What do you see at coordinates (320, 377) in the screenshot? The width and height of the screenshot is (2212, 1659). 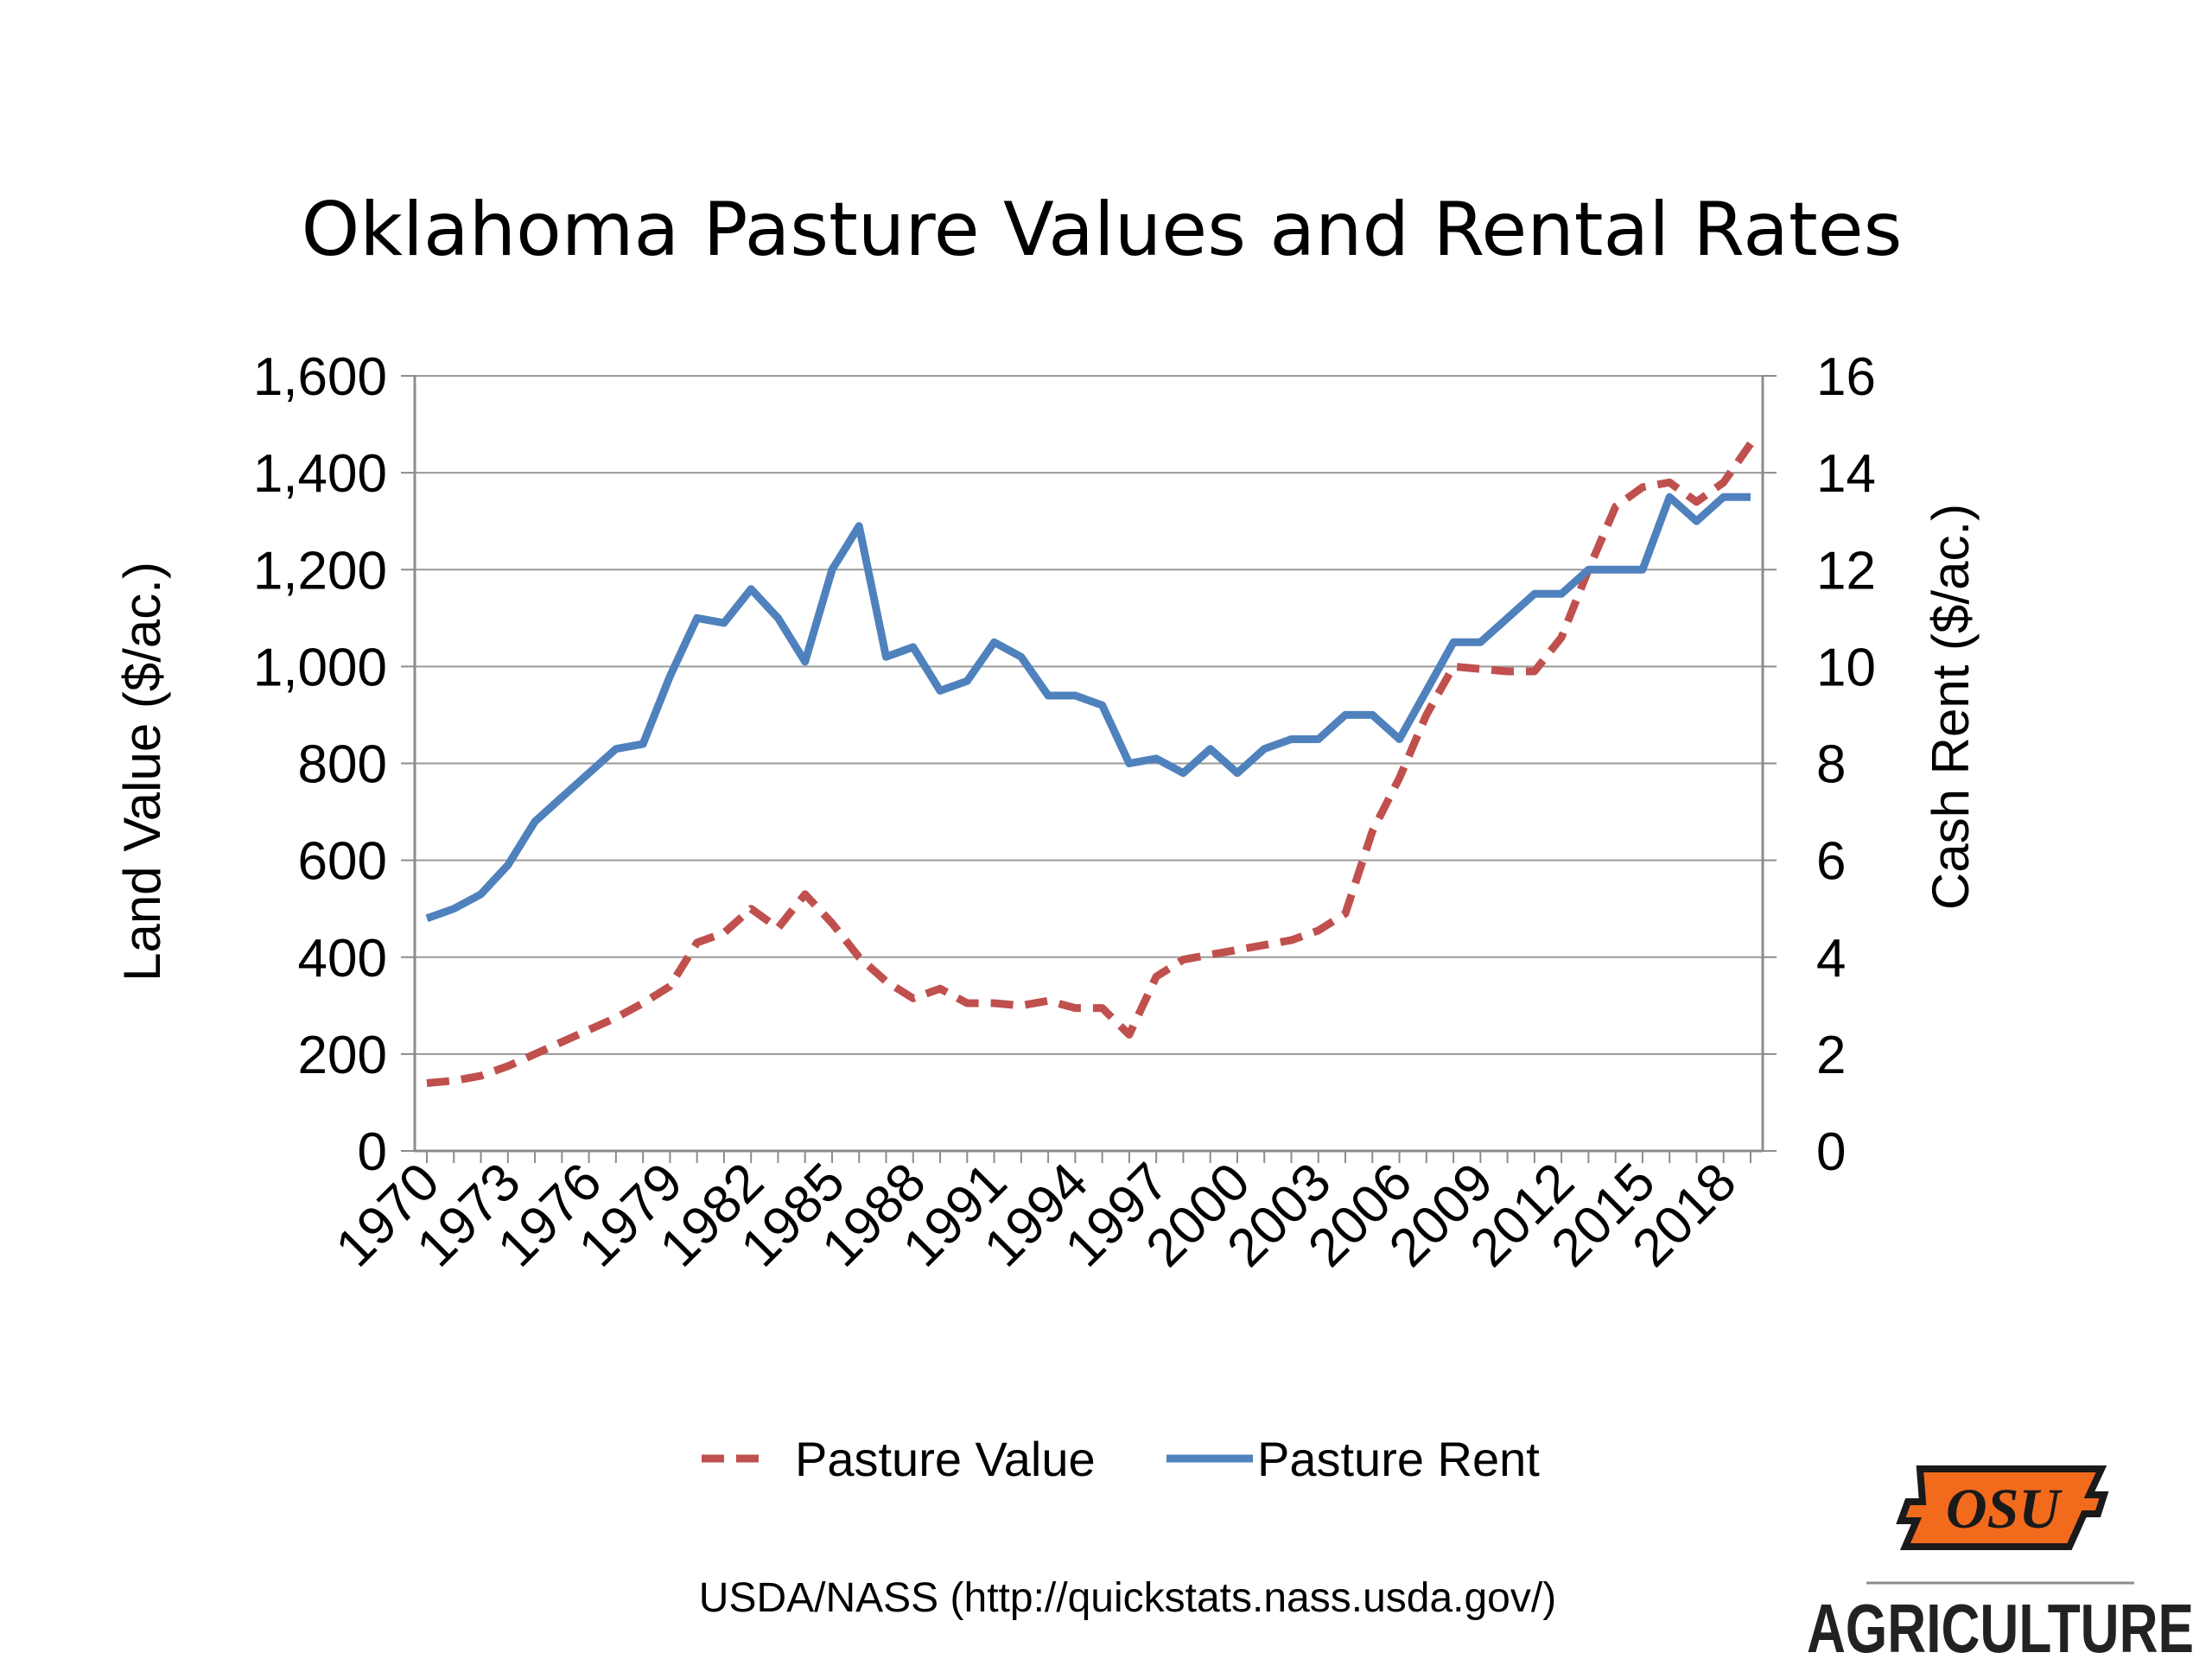 I see `left-tick-label: 1,600` at bounding box center [320, 377].